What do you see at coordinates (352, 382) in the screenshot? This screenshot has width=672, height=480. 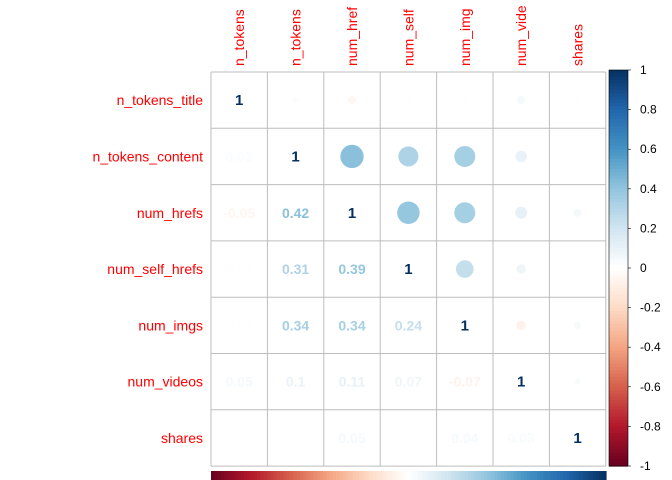 I see `correlation-value: 0.11` at bounding box center [352, 382].